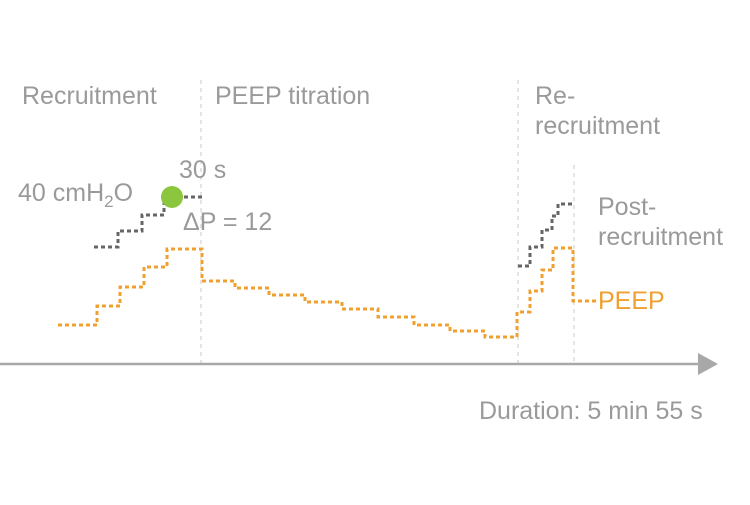 This screenshot has width=750, height=505. Describe the element at coordinates (292, 96) in the screenshot. I see `phase-label-peep-titration: PEEP titration` at that location.